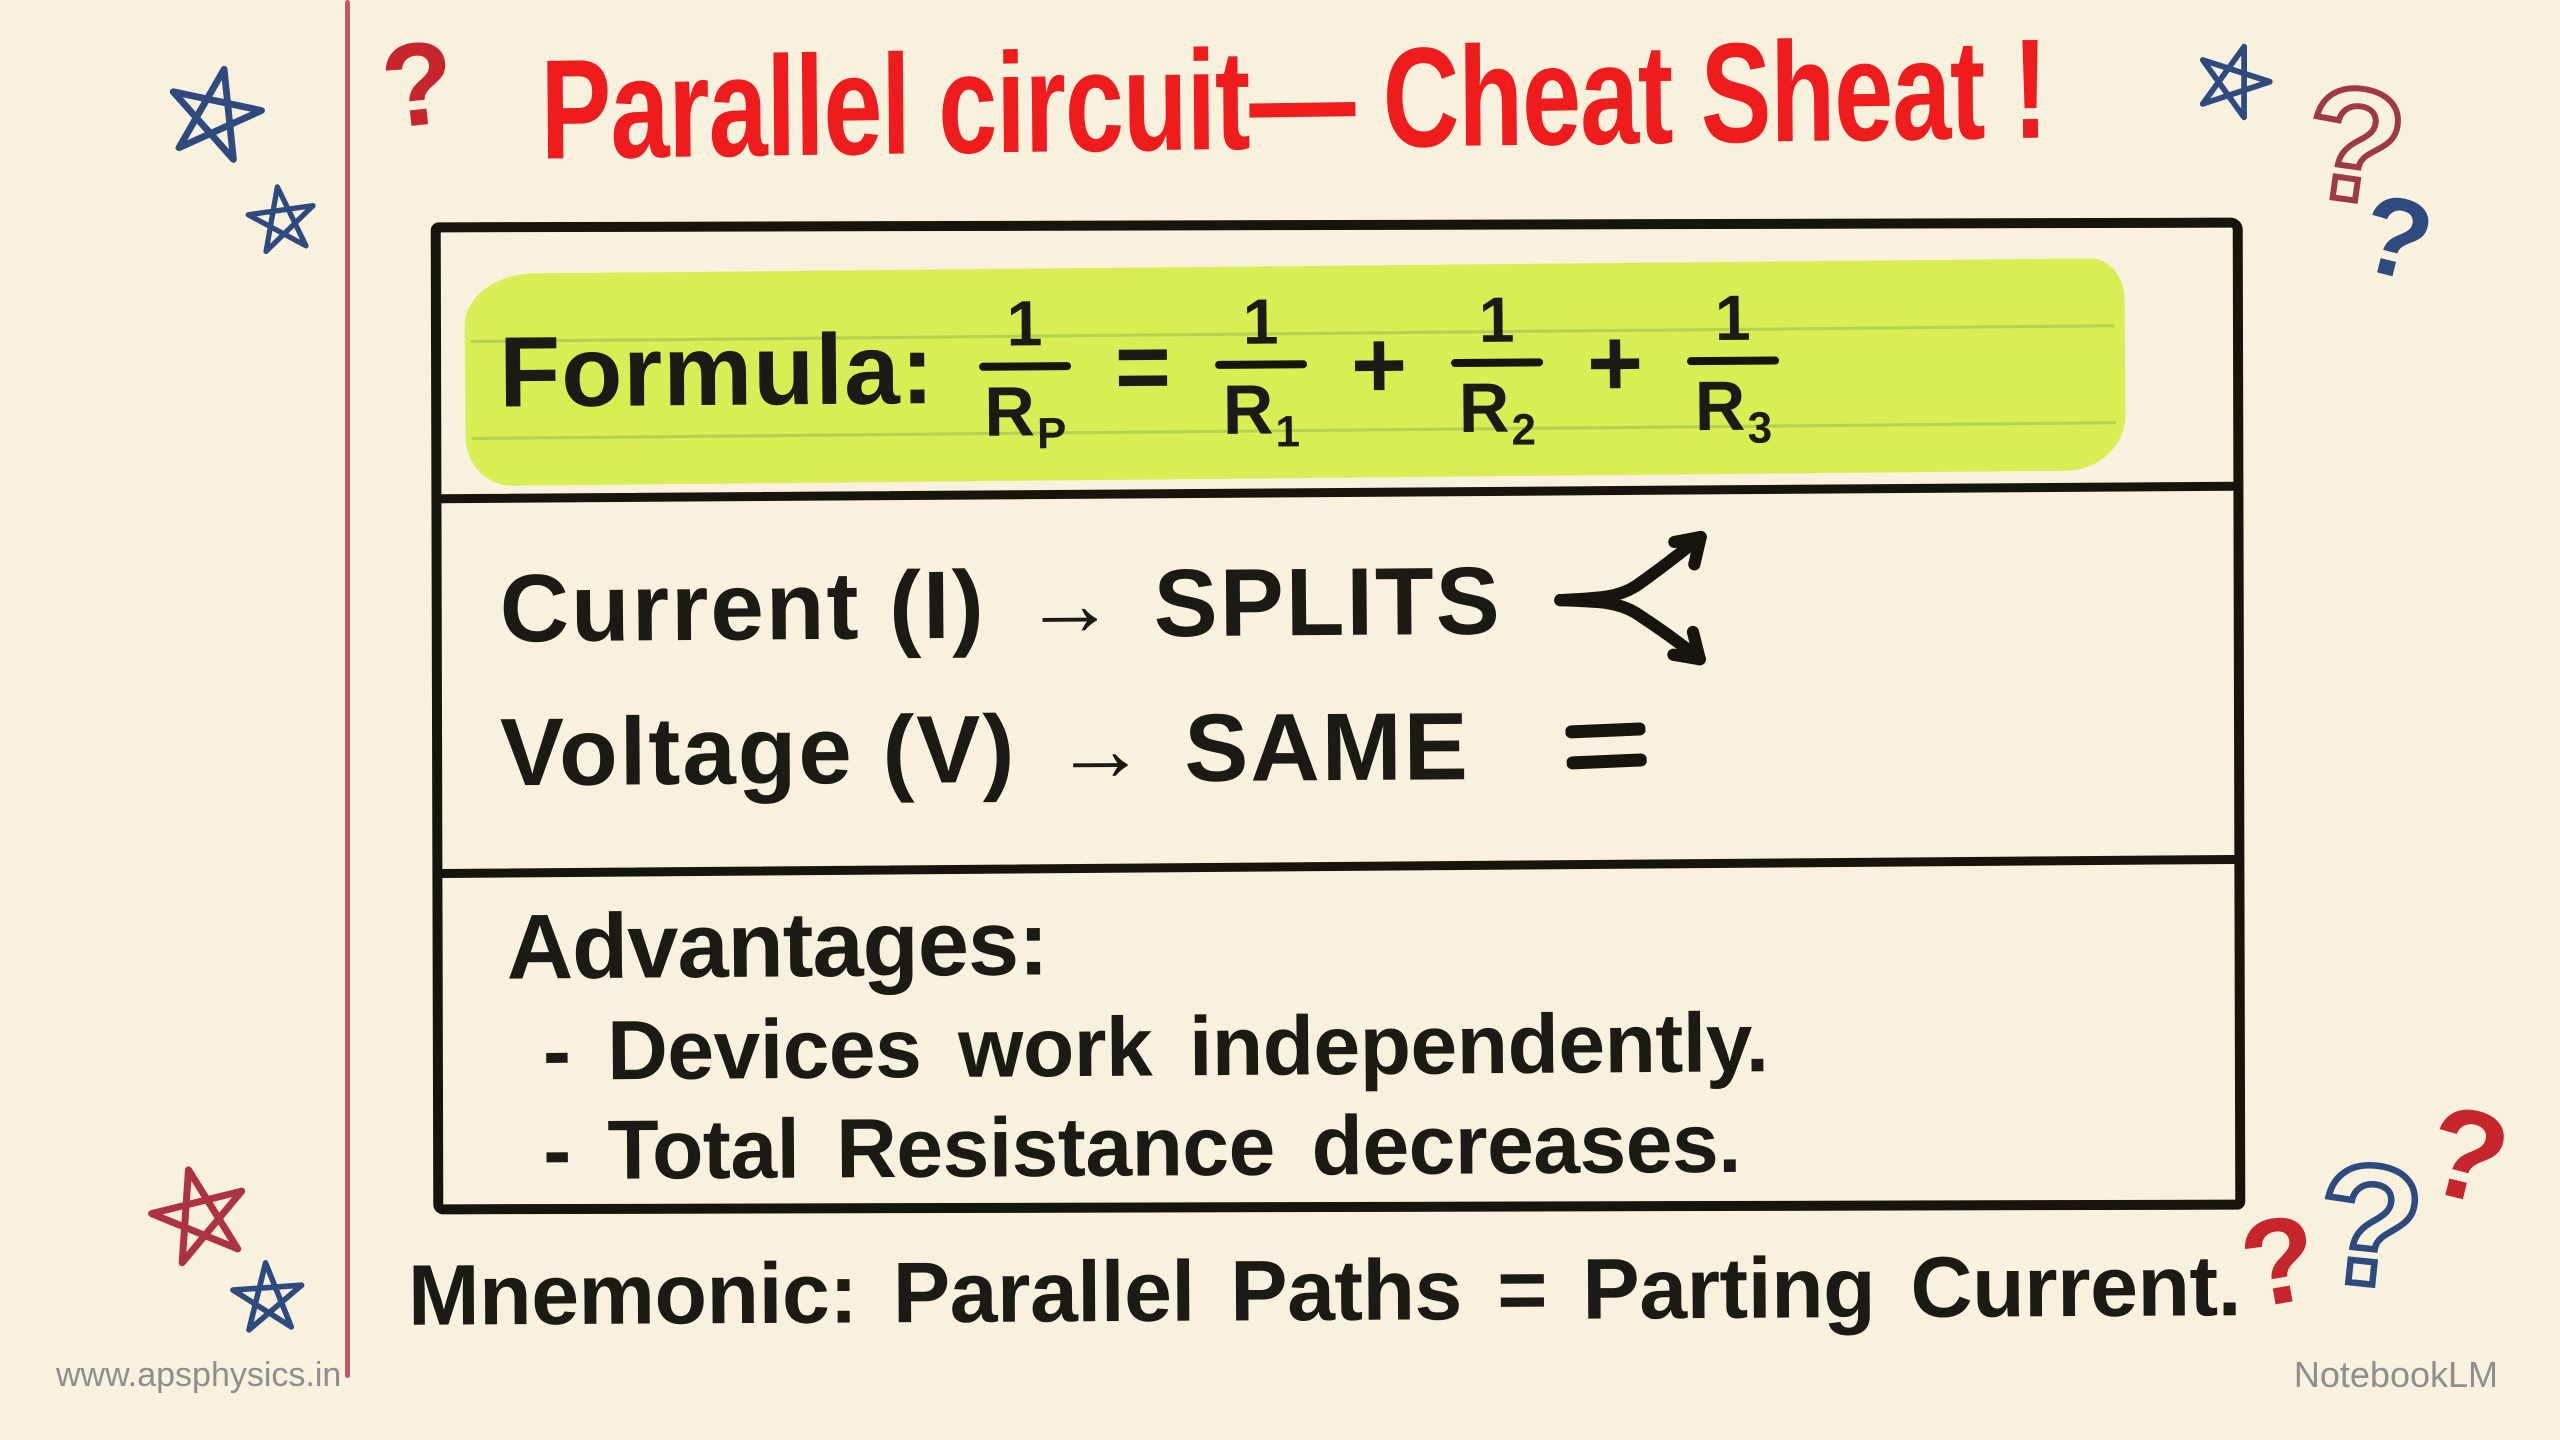 The width and height of the screenshot is (2560, 1440). I want to click on split-arrow-icon, so click(1630, 598).